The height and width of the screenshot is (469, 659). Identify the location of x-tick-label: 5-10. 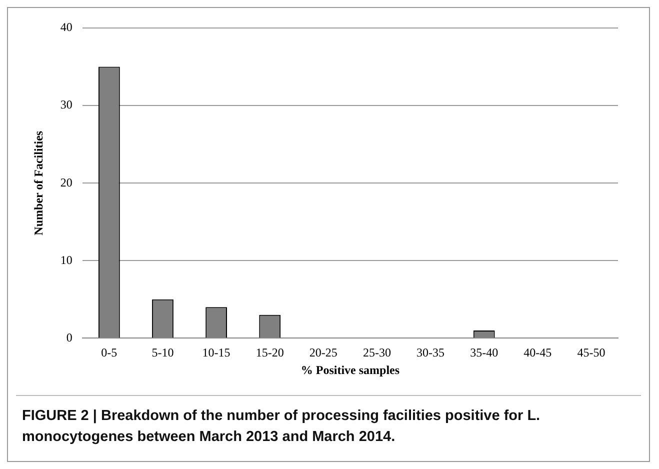
(163, 353).